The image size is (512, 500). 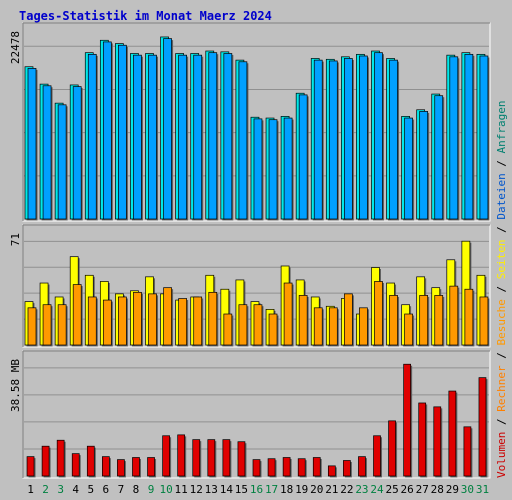 I want to click on x-tick-label: 24, so click(x=377, y=489).